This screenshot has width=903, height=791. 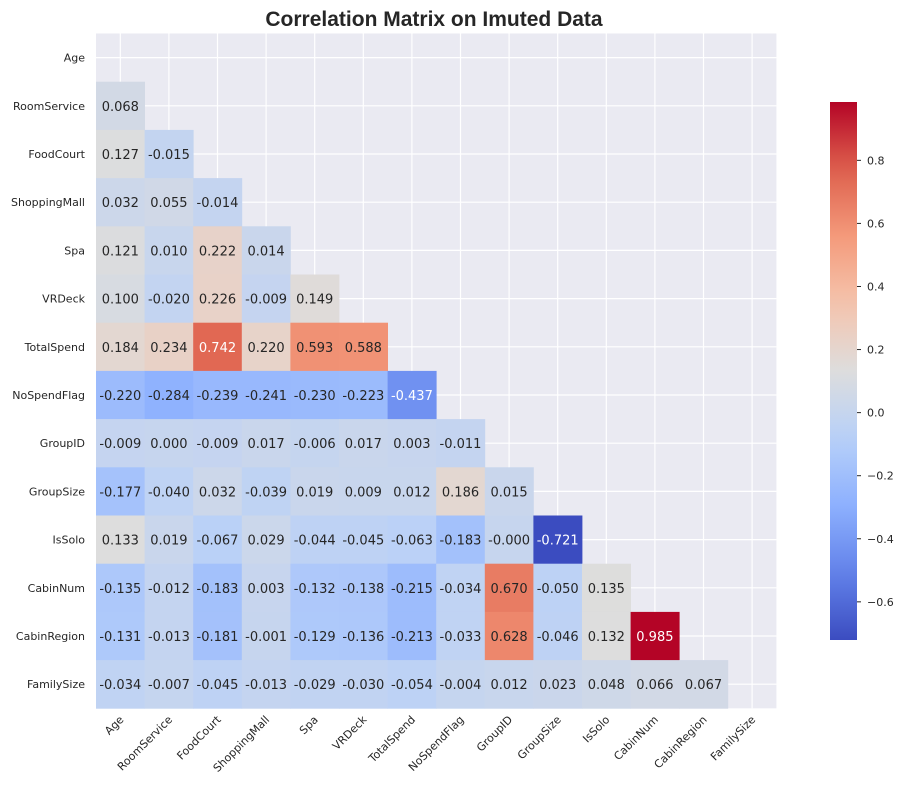 I want to click on cell-value-label: 0.003, so click(x=265, y=589).